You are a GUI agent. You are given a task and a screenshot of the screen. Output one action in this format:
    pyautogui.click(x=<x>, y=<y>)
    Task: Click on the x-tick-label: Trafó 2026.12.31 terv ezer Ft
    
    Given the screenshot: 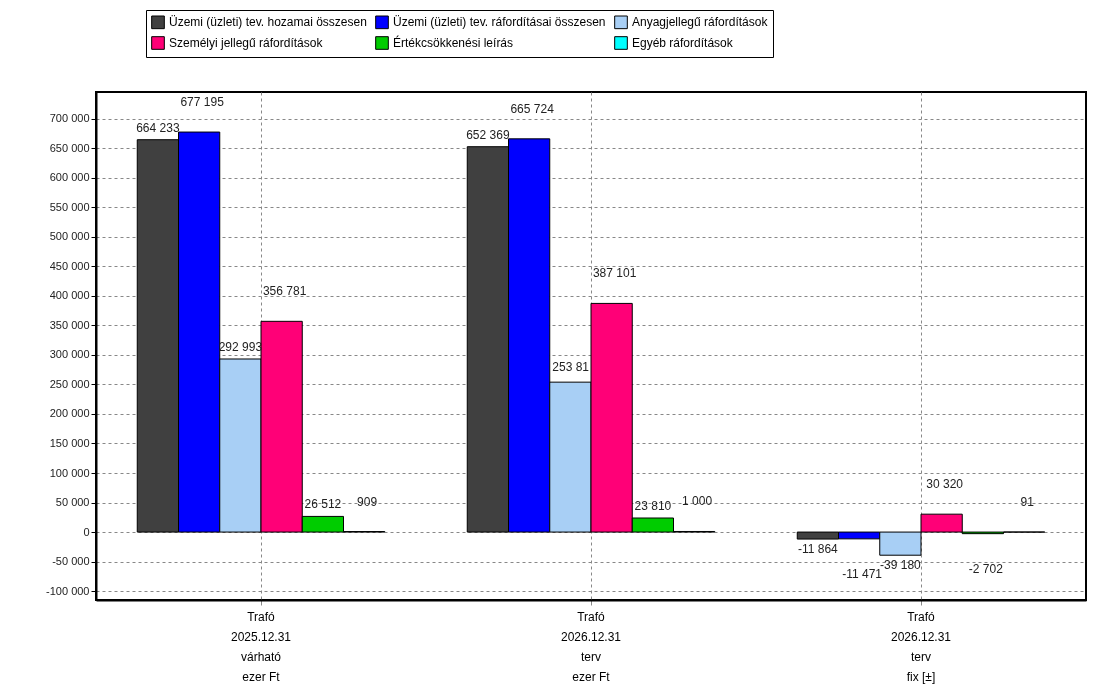 What is the action you would take?
    pyautogui.click(x=591, y=646)
    